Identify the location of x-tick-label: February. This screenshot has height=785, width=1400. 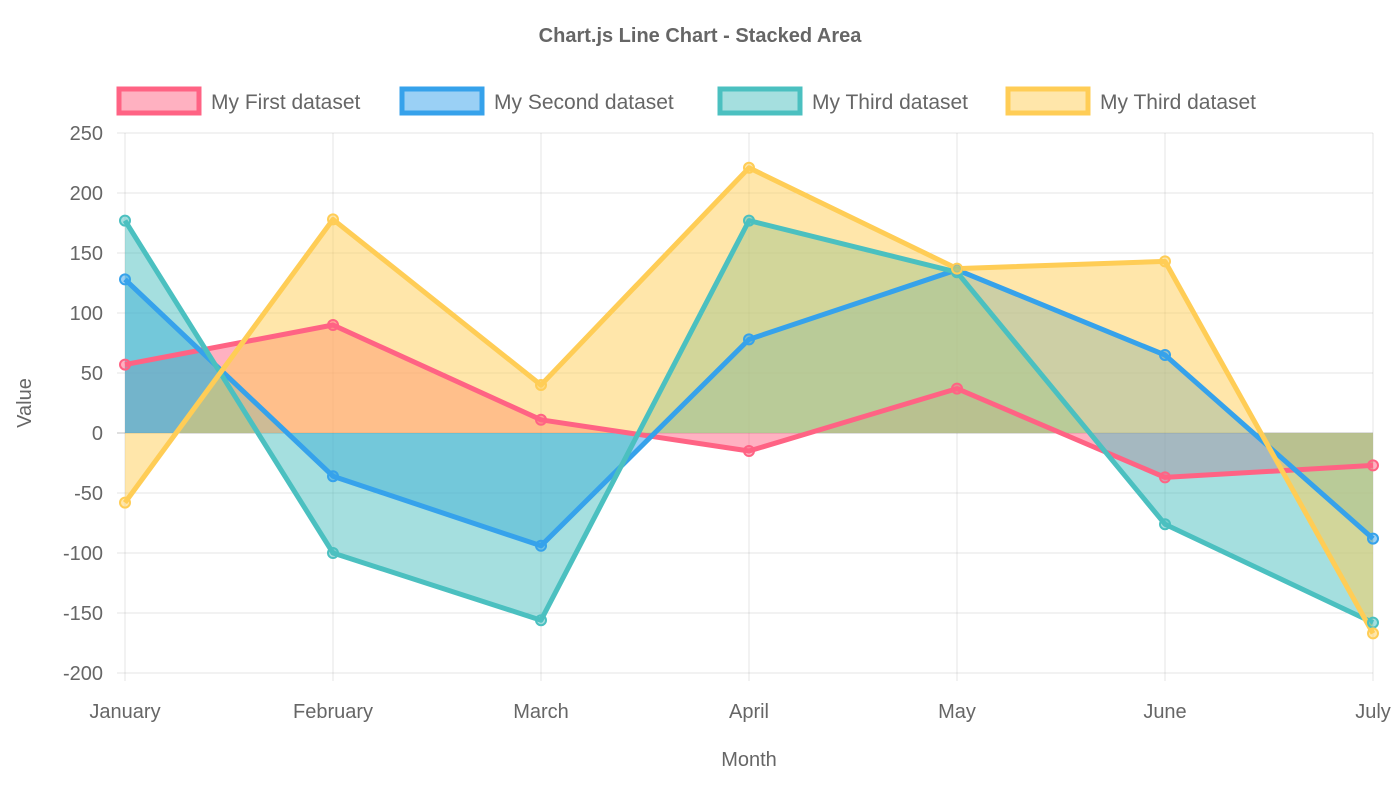
(333, 712).